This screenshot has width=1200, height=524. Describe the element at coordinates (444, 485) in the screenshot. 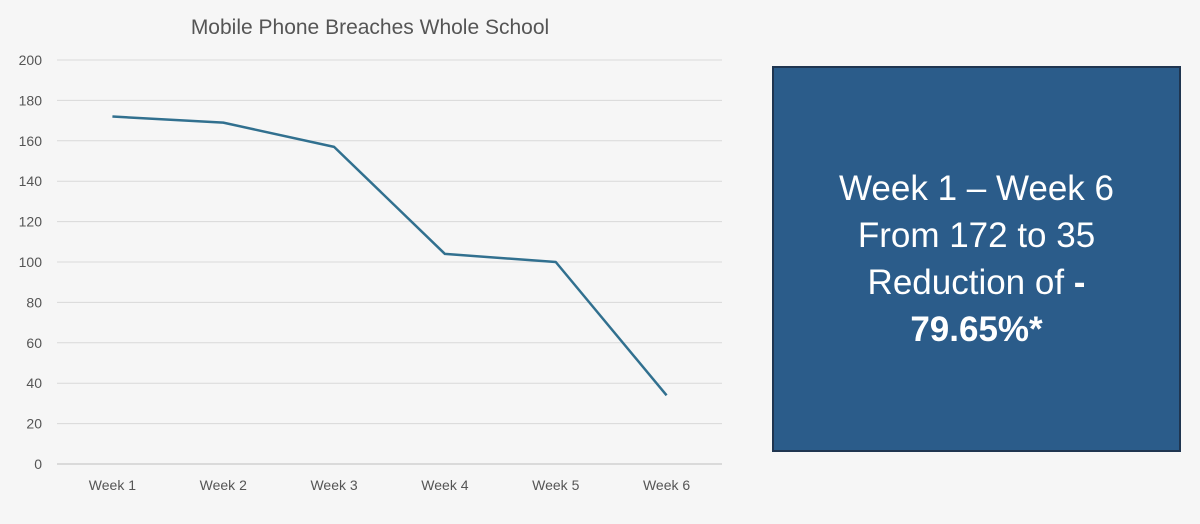

I see `x-tick-label: Week 4` at that location.